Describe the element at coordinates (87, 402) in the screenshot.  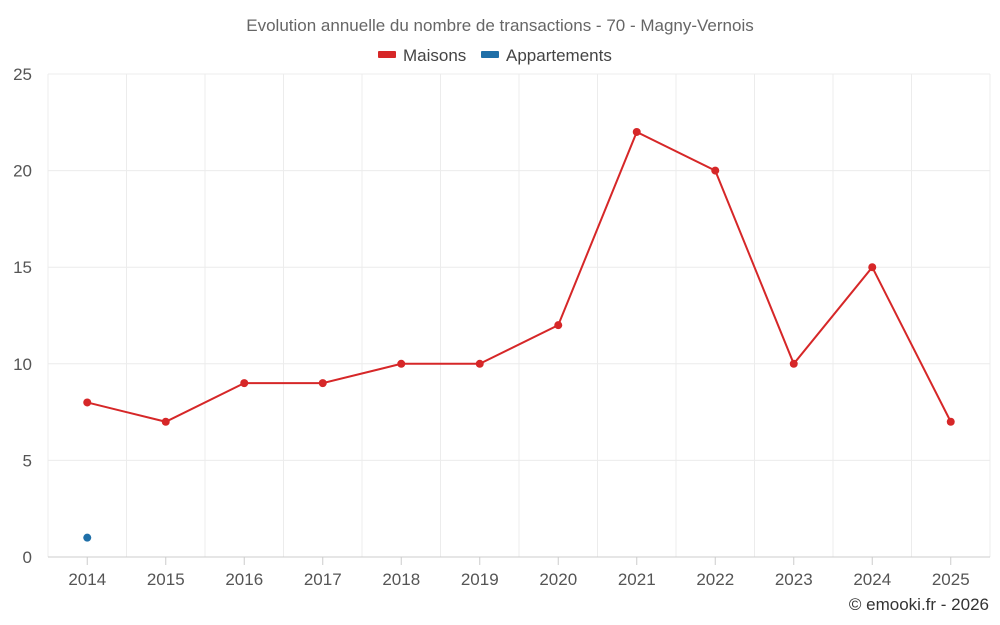
I see `point-maisons-2014` at that location.